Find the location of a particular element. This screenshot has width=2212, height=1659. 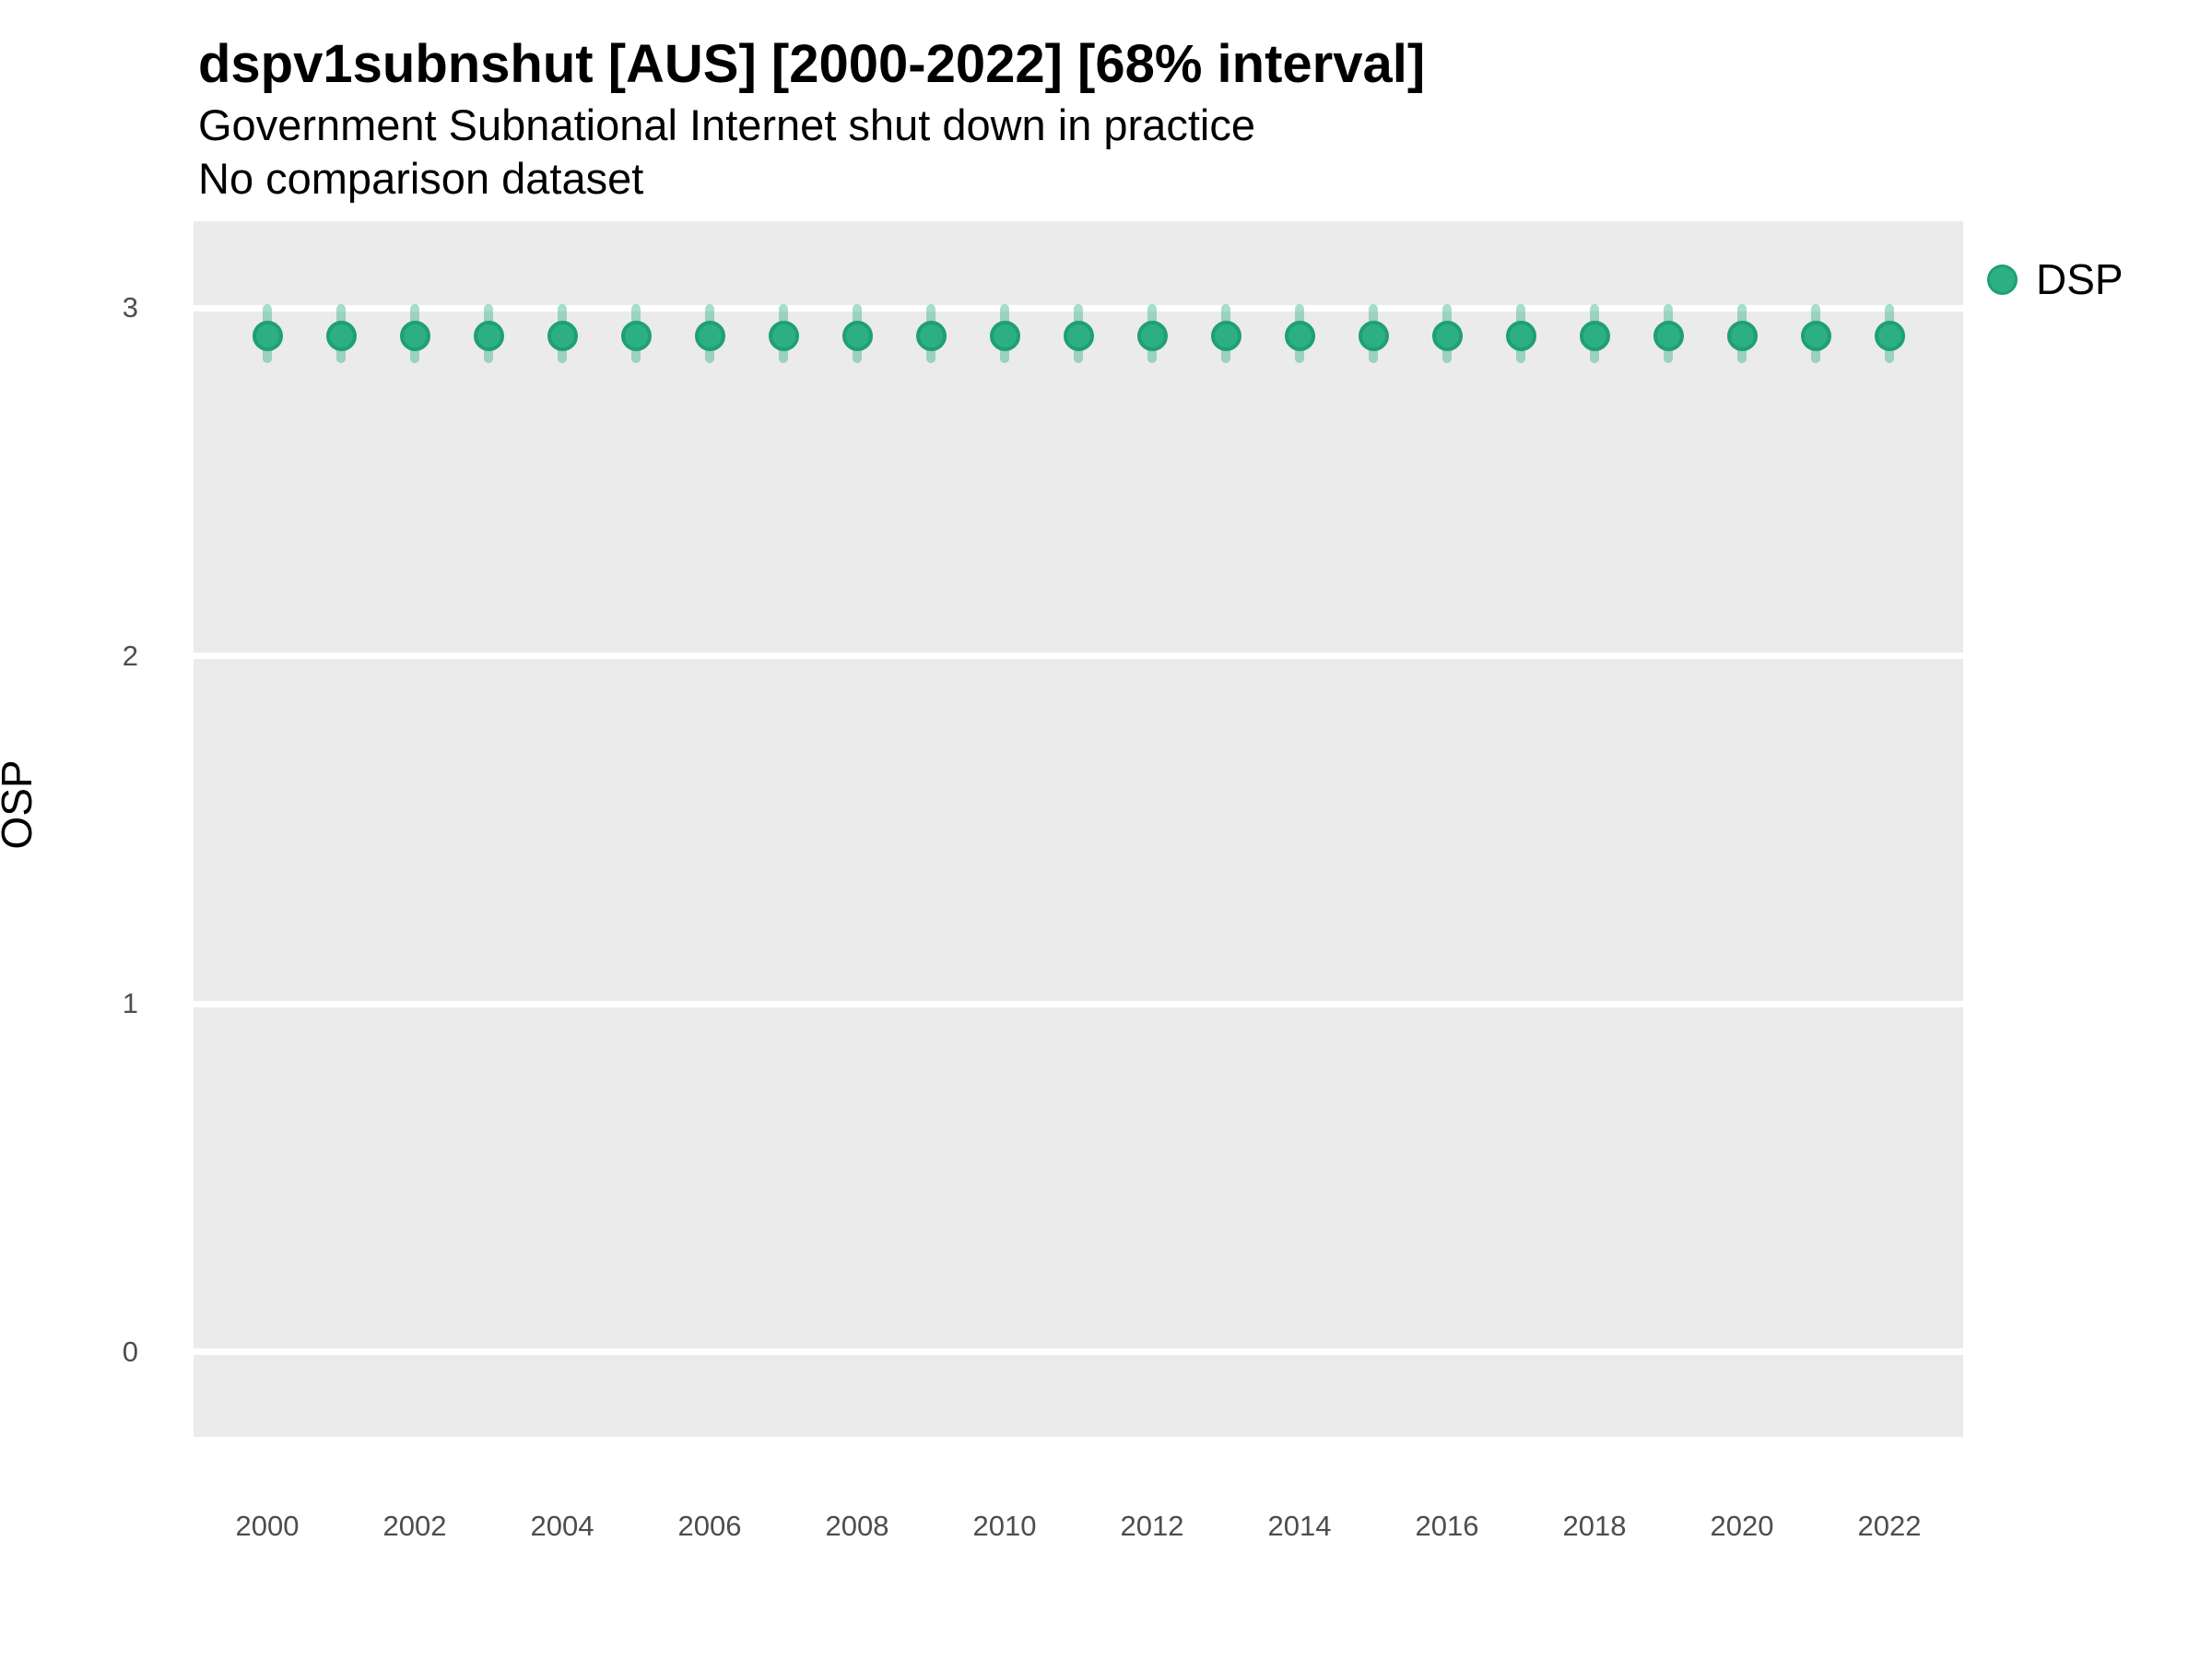

comparison-note: No comparison dataset is located at coordinates (421, 178).